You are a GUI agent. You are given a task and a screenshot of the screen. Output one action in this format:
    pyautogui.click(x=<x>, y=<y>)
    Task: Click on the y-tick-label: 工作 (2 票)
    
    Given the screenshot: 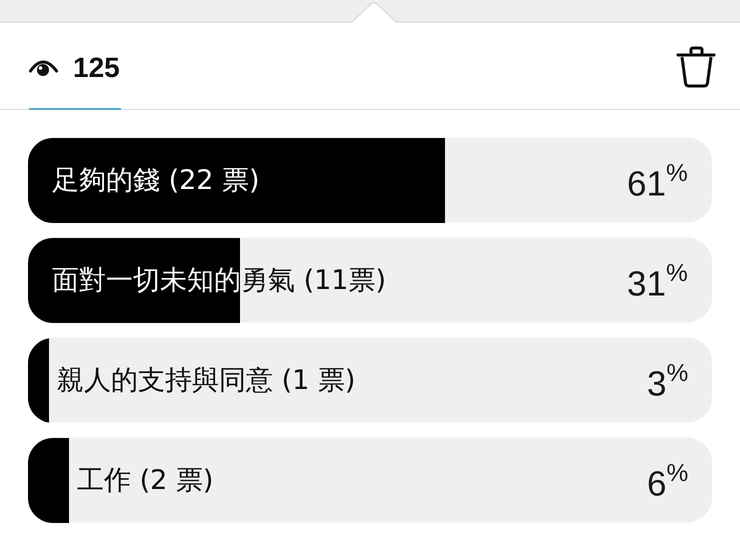 What is the action you would take?
    pyautogui.click(x=145, y=480)
    